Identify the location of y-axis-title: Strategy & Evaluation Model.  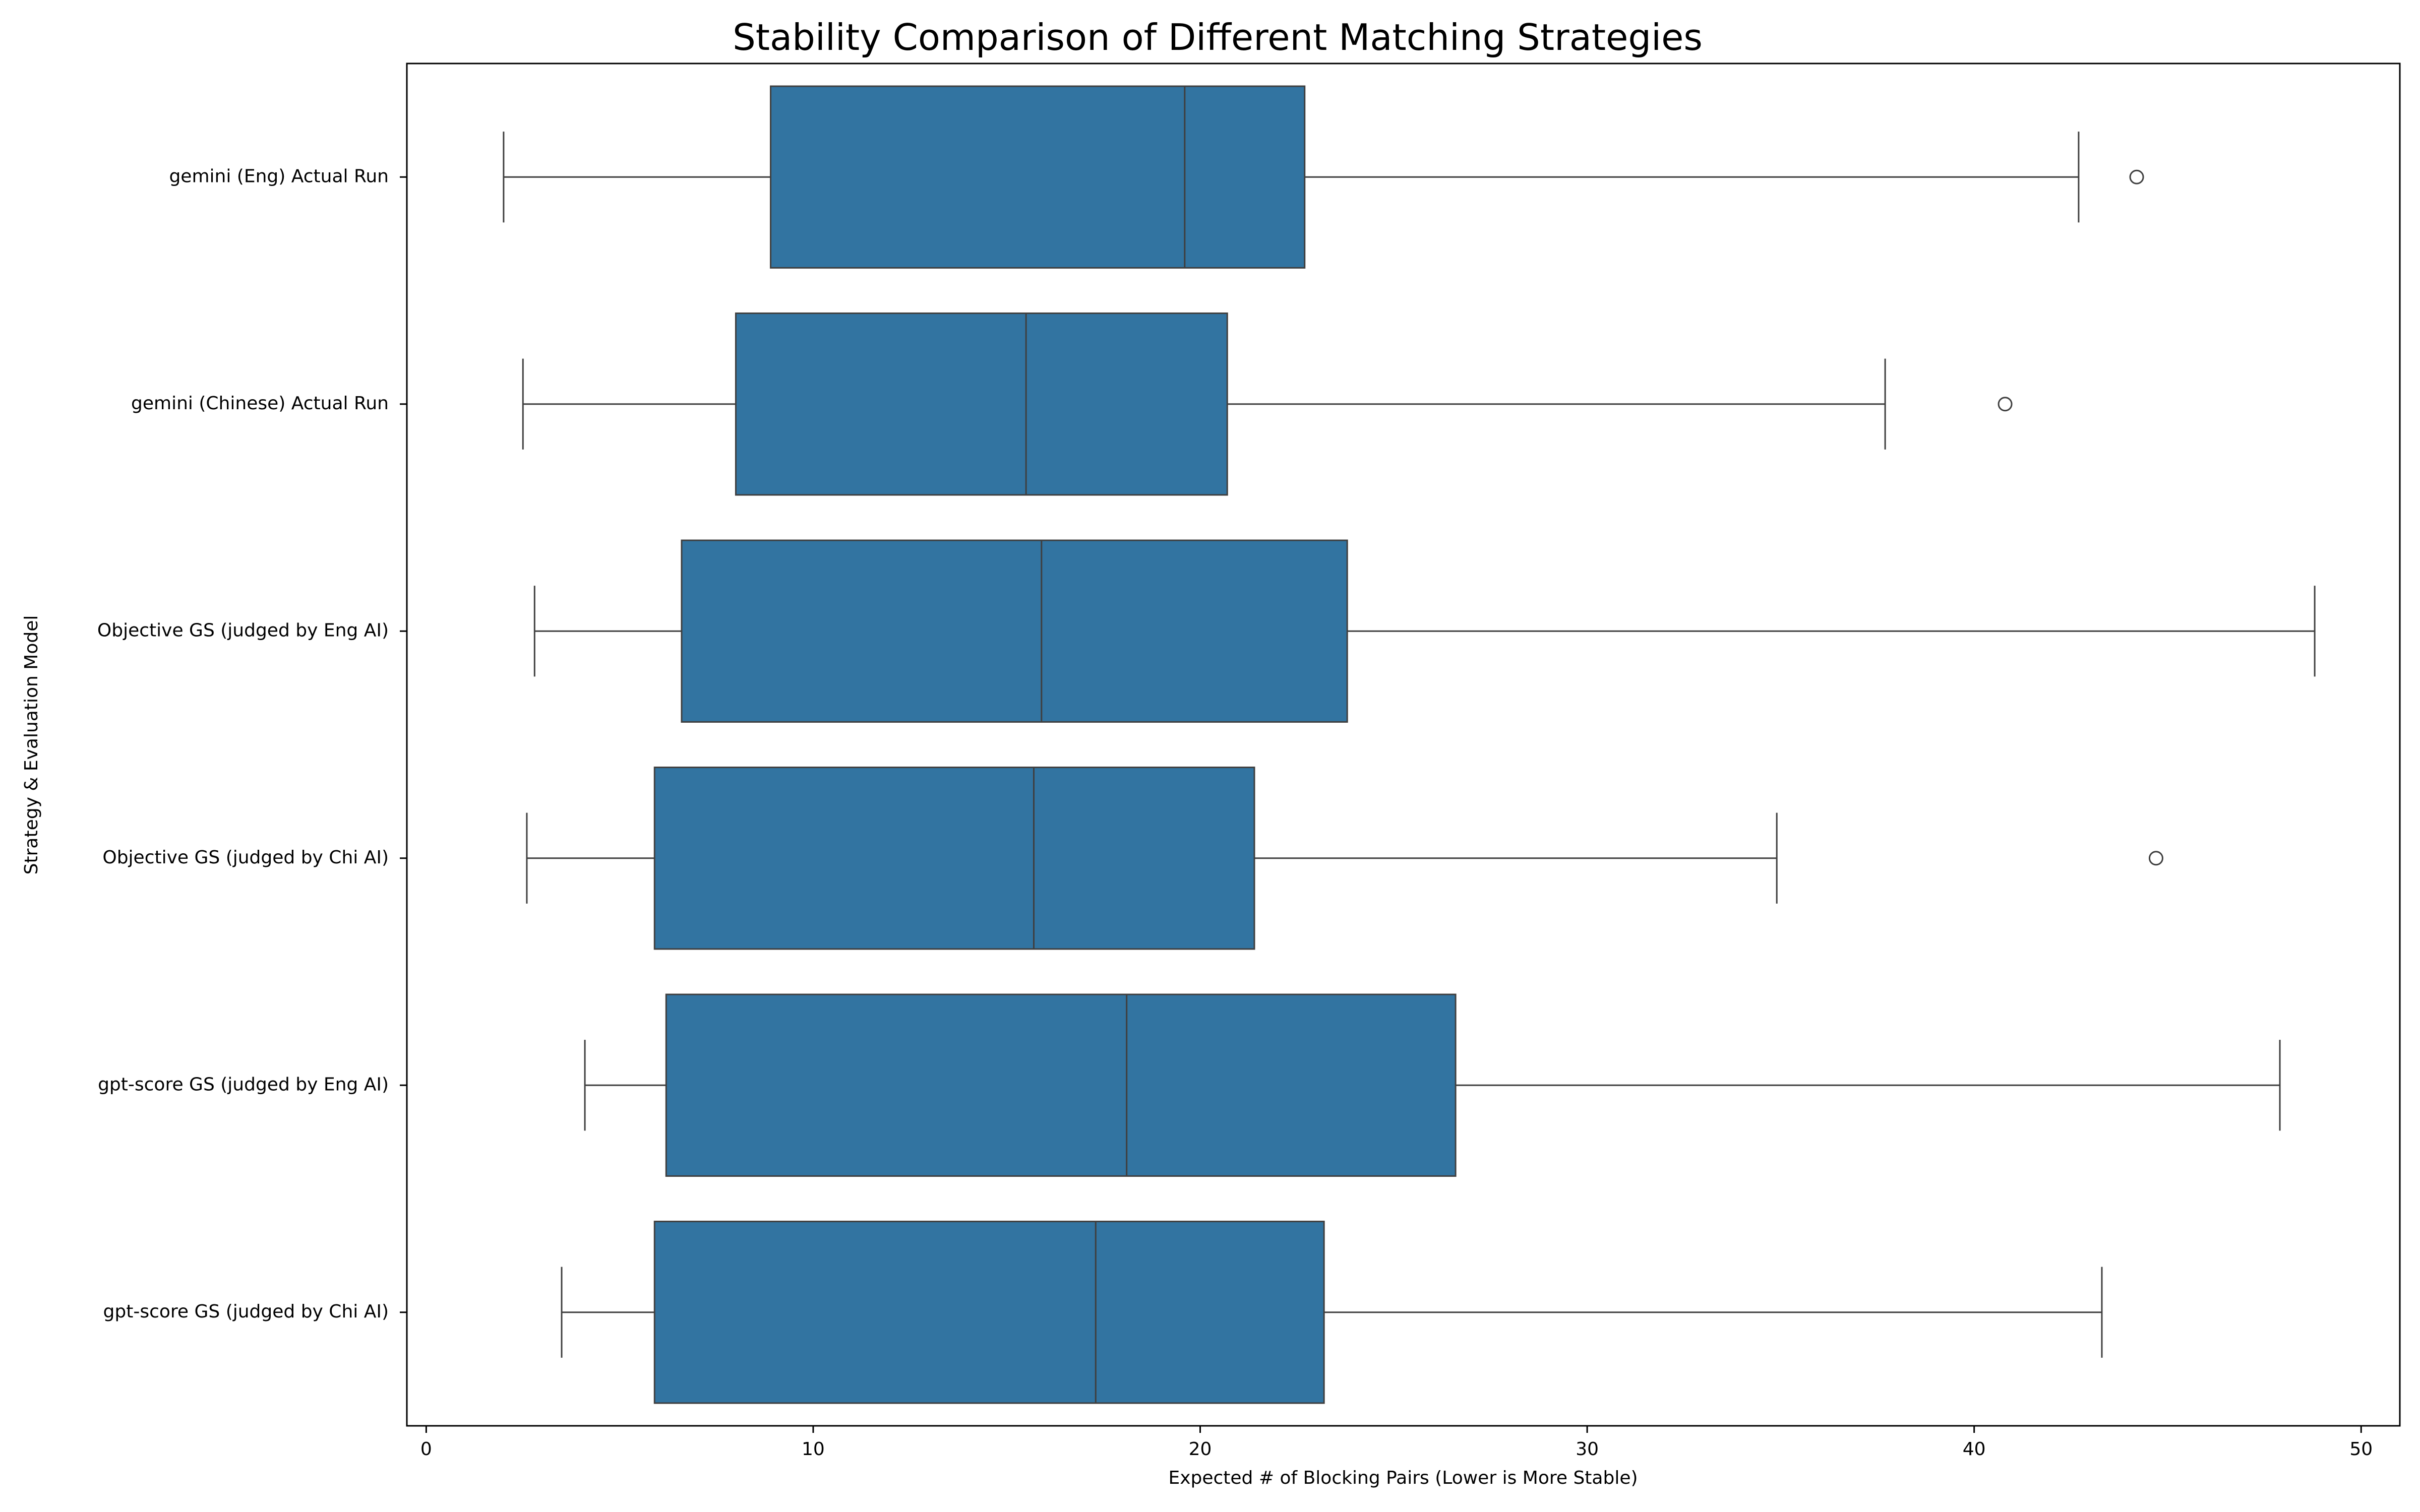
(31, 745).